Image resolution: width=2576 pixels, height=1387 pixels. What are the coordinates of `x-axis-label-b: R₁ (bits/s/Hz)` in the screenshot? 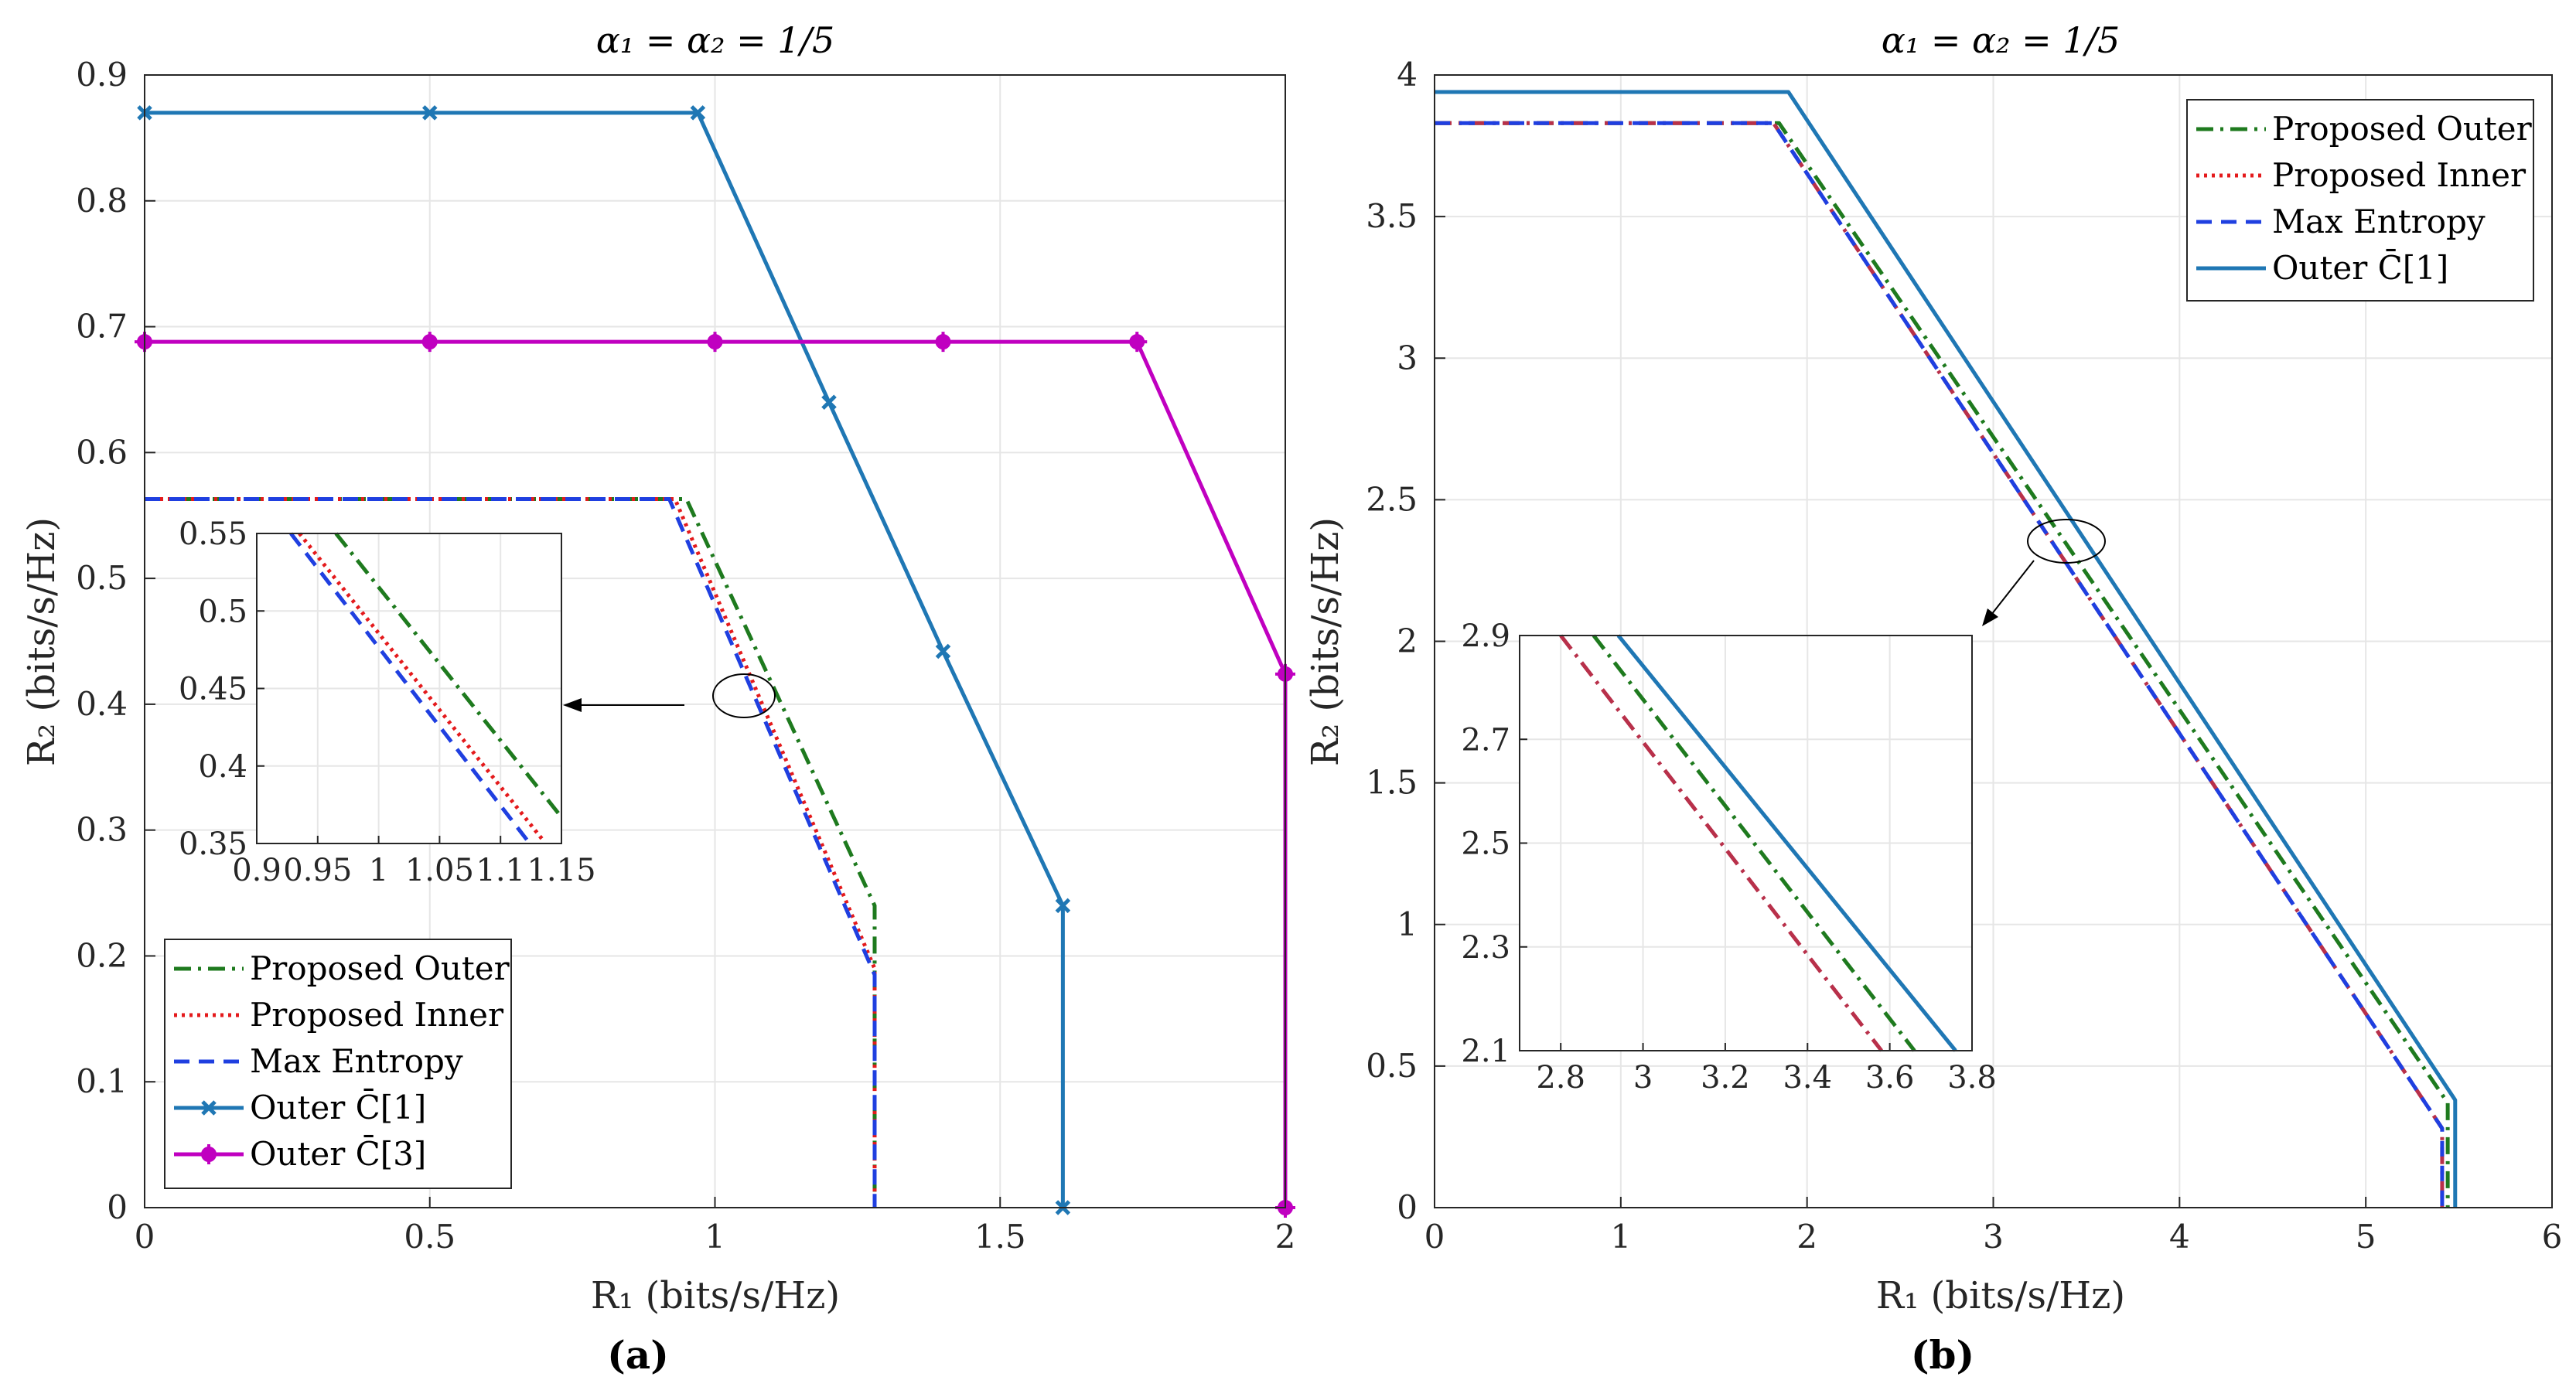 It's located at (2001, 1295).